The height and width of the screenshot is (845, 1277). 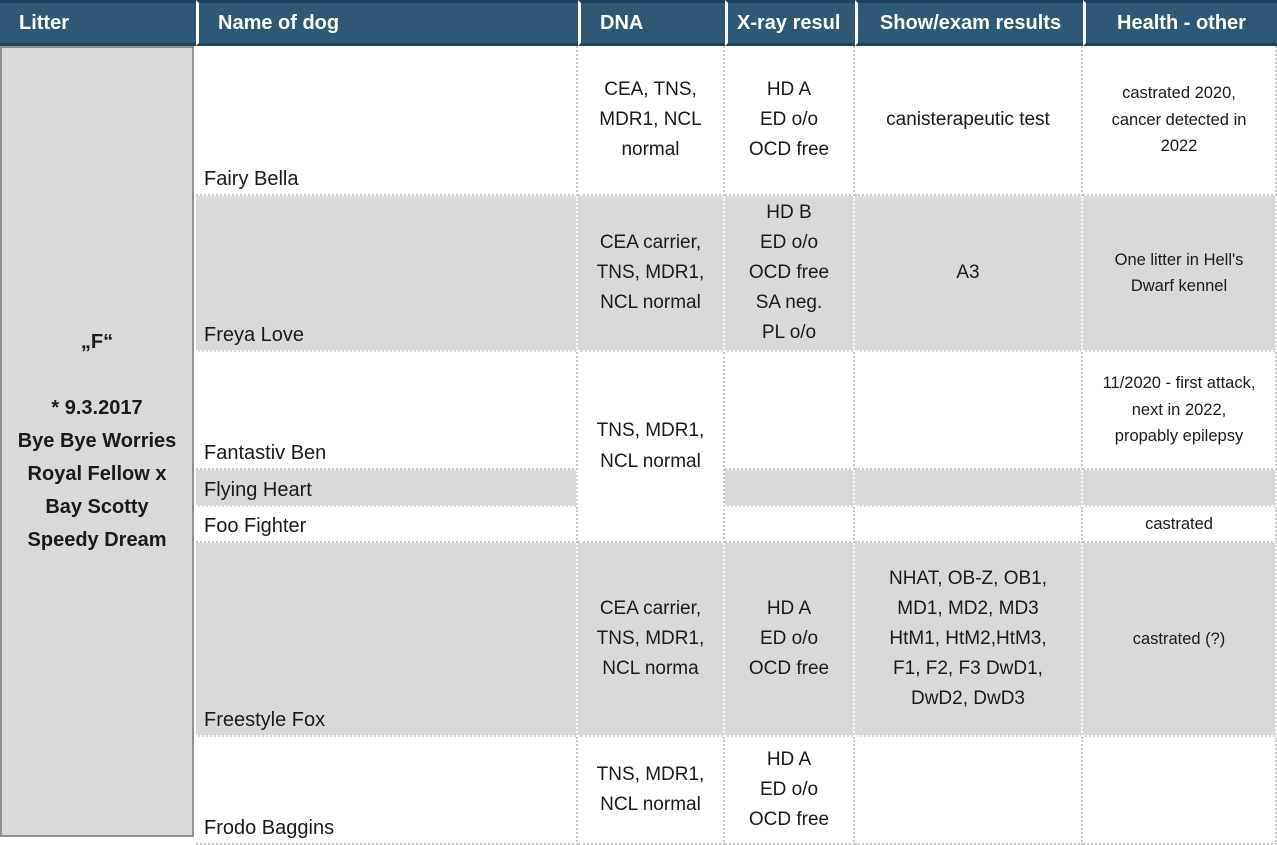 What do you see at coordinates (387, 791) in the screenshot?
I see `dog-name-cell: Frodo Baggins` at bounding box center [387, 791].